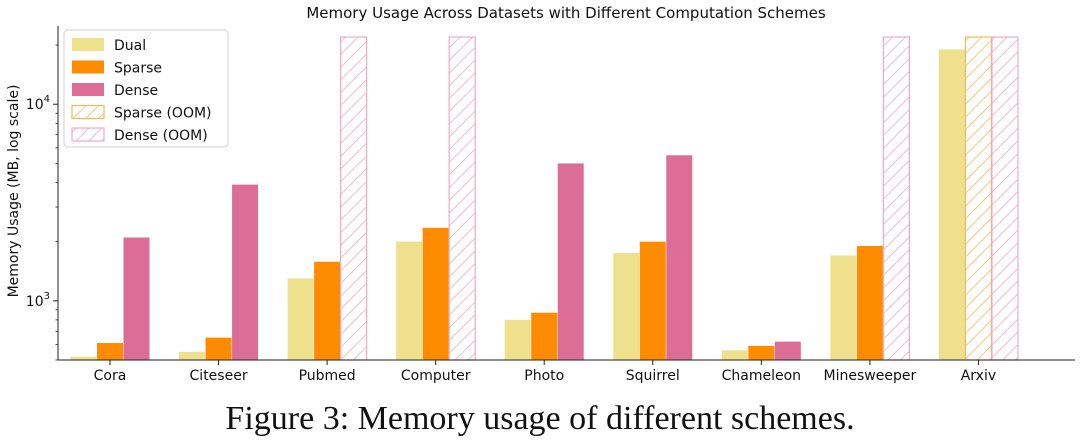 This screenshot has height=448, width=1080. I want to click on legend-label-sparse: Sparse, so click(138, 69).